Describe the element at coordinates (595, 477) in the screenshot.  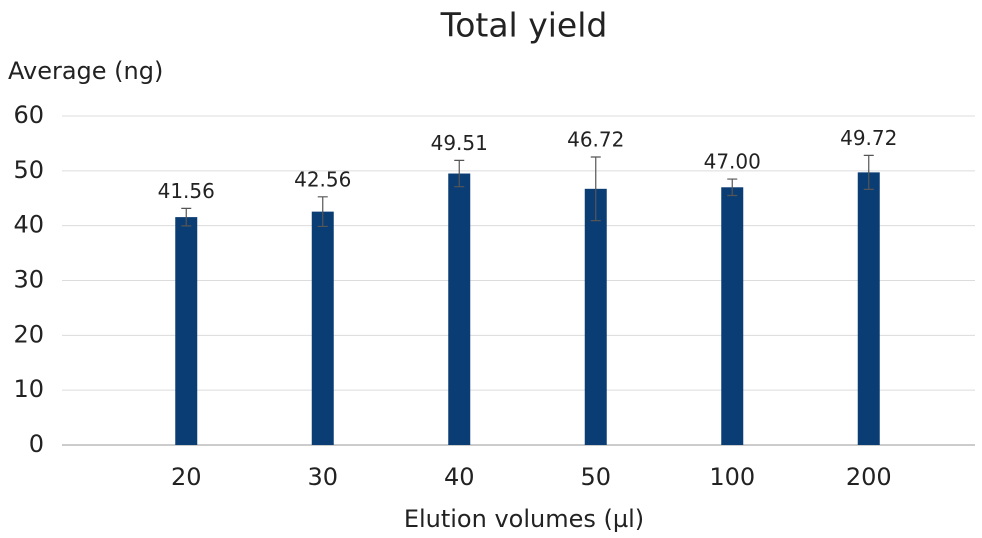
I see `x-tick-label: 50` at that location.